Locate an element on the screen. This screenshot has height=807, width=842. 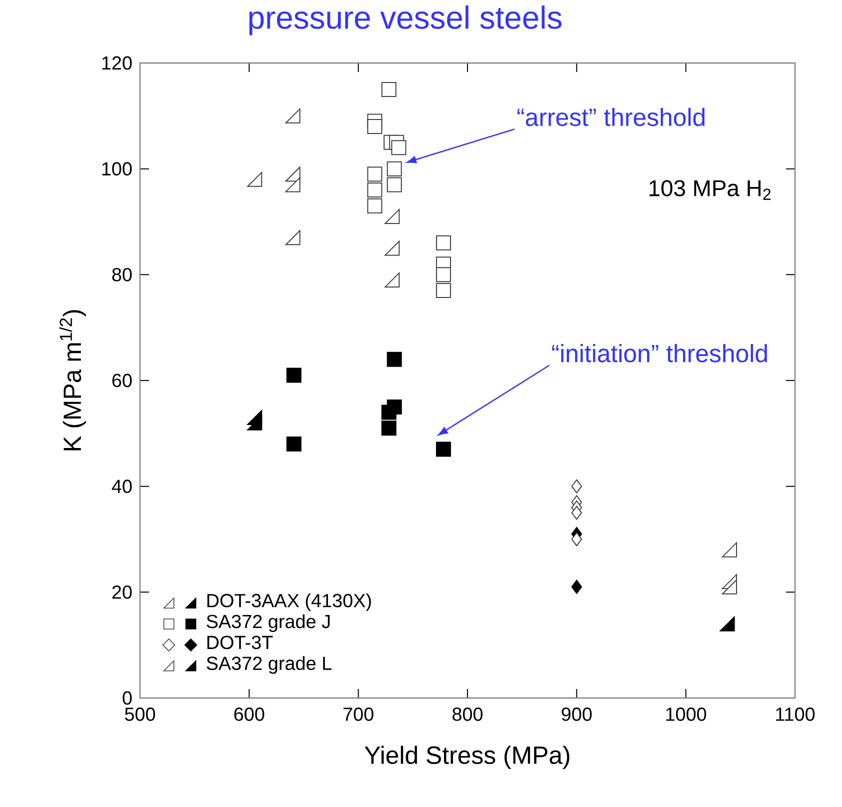
y-tick-label: 120 is located at coordinates (117, 63).